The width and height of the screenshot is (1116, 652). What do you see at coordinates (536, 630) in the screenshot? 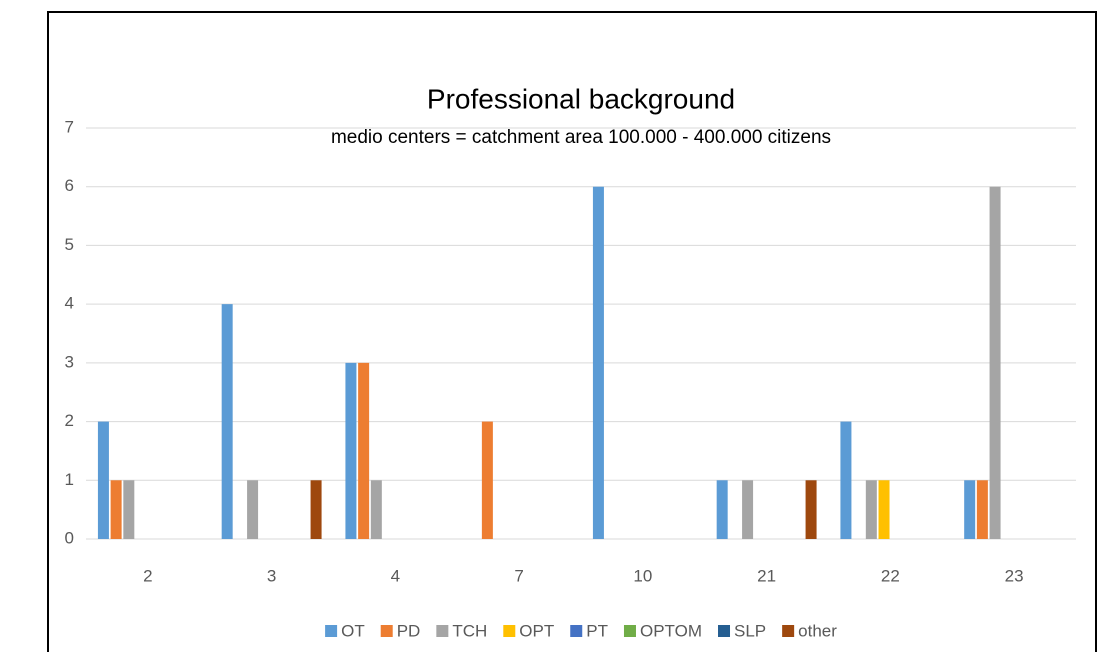
I see `legend-label: OPT` at bounding box center [536, 630].